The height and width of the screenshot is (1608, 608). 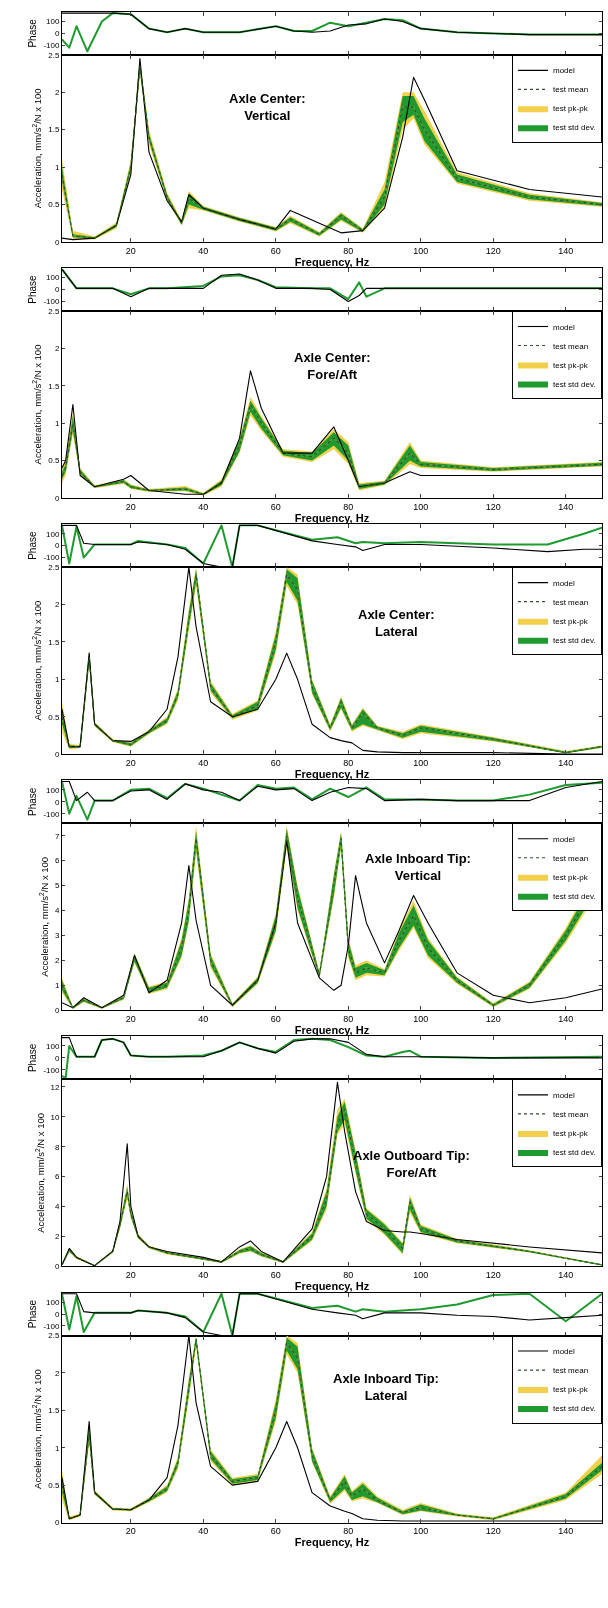 What do you see at coordinates (57, 886) in the screenshot?
I see `y-tick-label: 5` at bounding box center [57, 886].